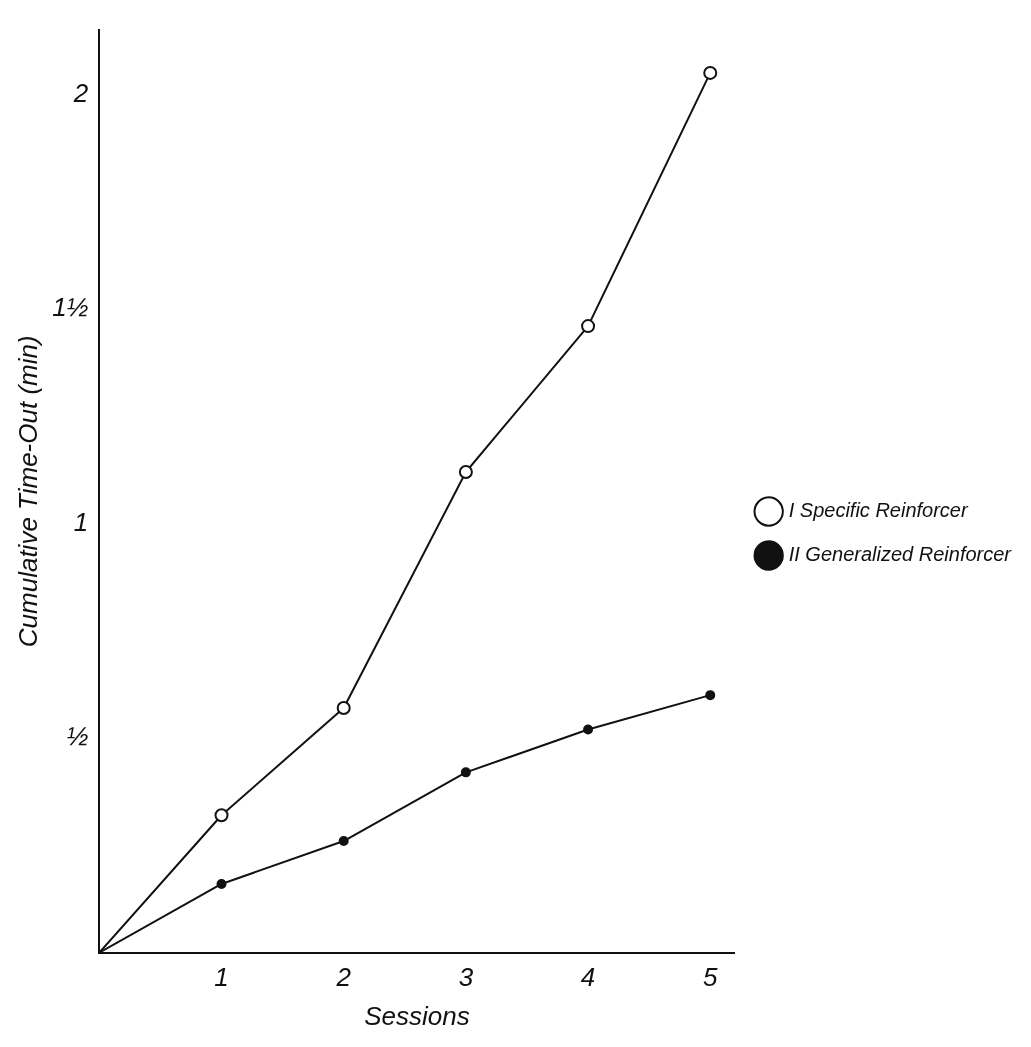  What do you see at coordinates (466, 977) in the screenshot?
I see `x-tick-label: 3` at bounding box center [466, 977].